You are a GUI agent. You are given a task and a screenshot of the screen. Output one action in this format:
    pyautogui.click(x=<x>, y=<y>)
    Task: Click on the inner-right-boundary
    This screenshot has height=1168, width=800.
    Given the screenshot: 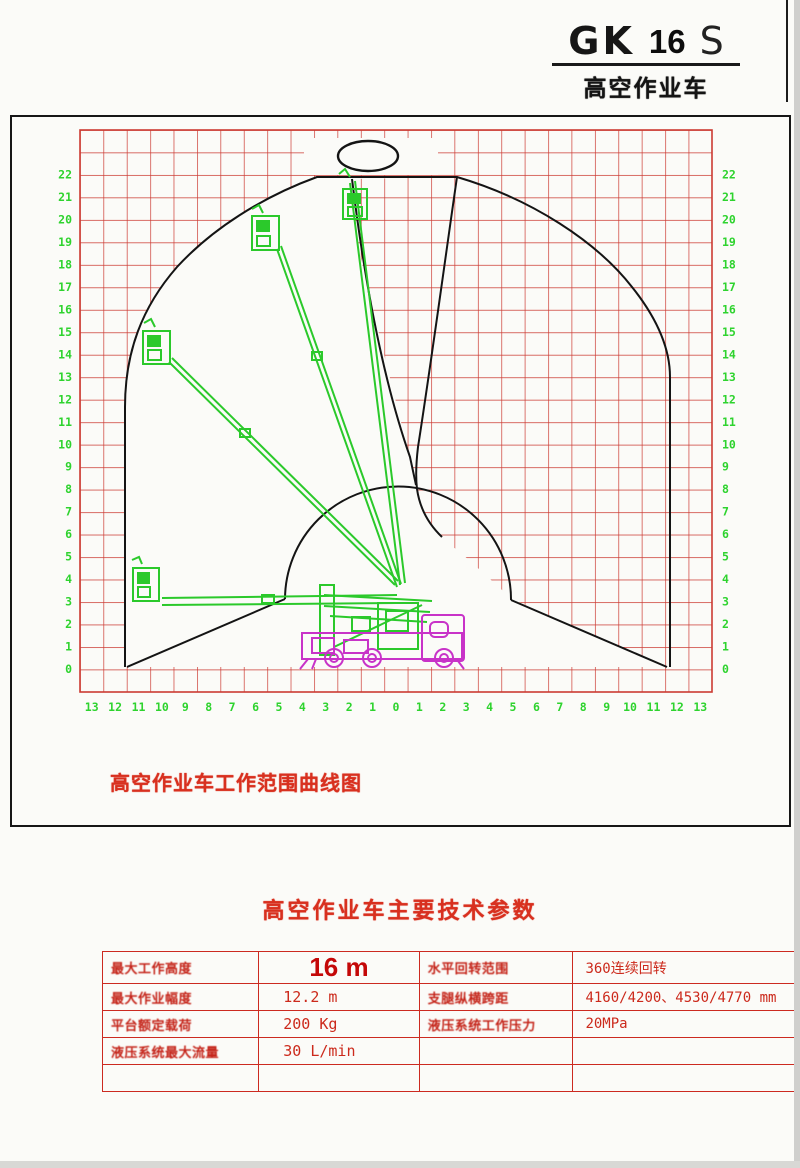 What is the action you would take?
    pyautogui.click(x=436, y=357)
    